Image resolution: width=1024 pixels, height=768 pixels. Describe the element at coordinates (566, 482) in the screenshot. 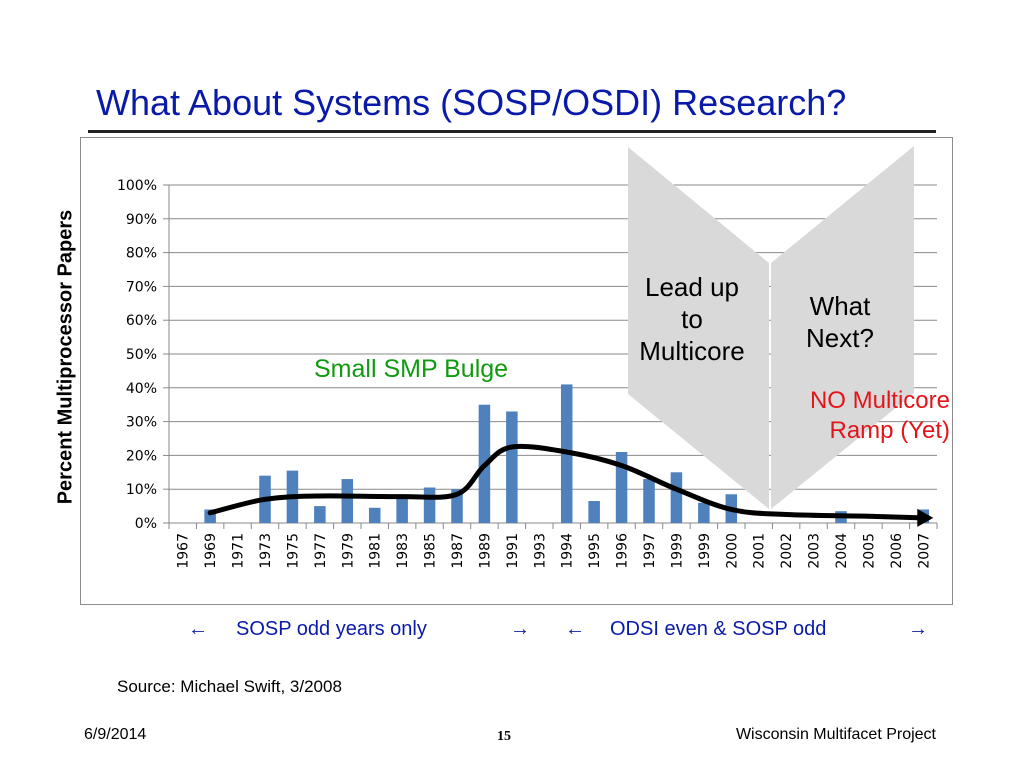

I see `trend-line` at that location.